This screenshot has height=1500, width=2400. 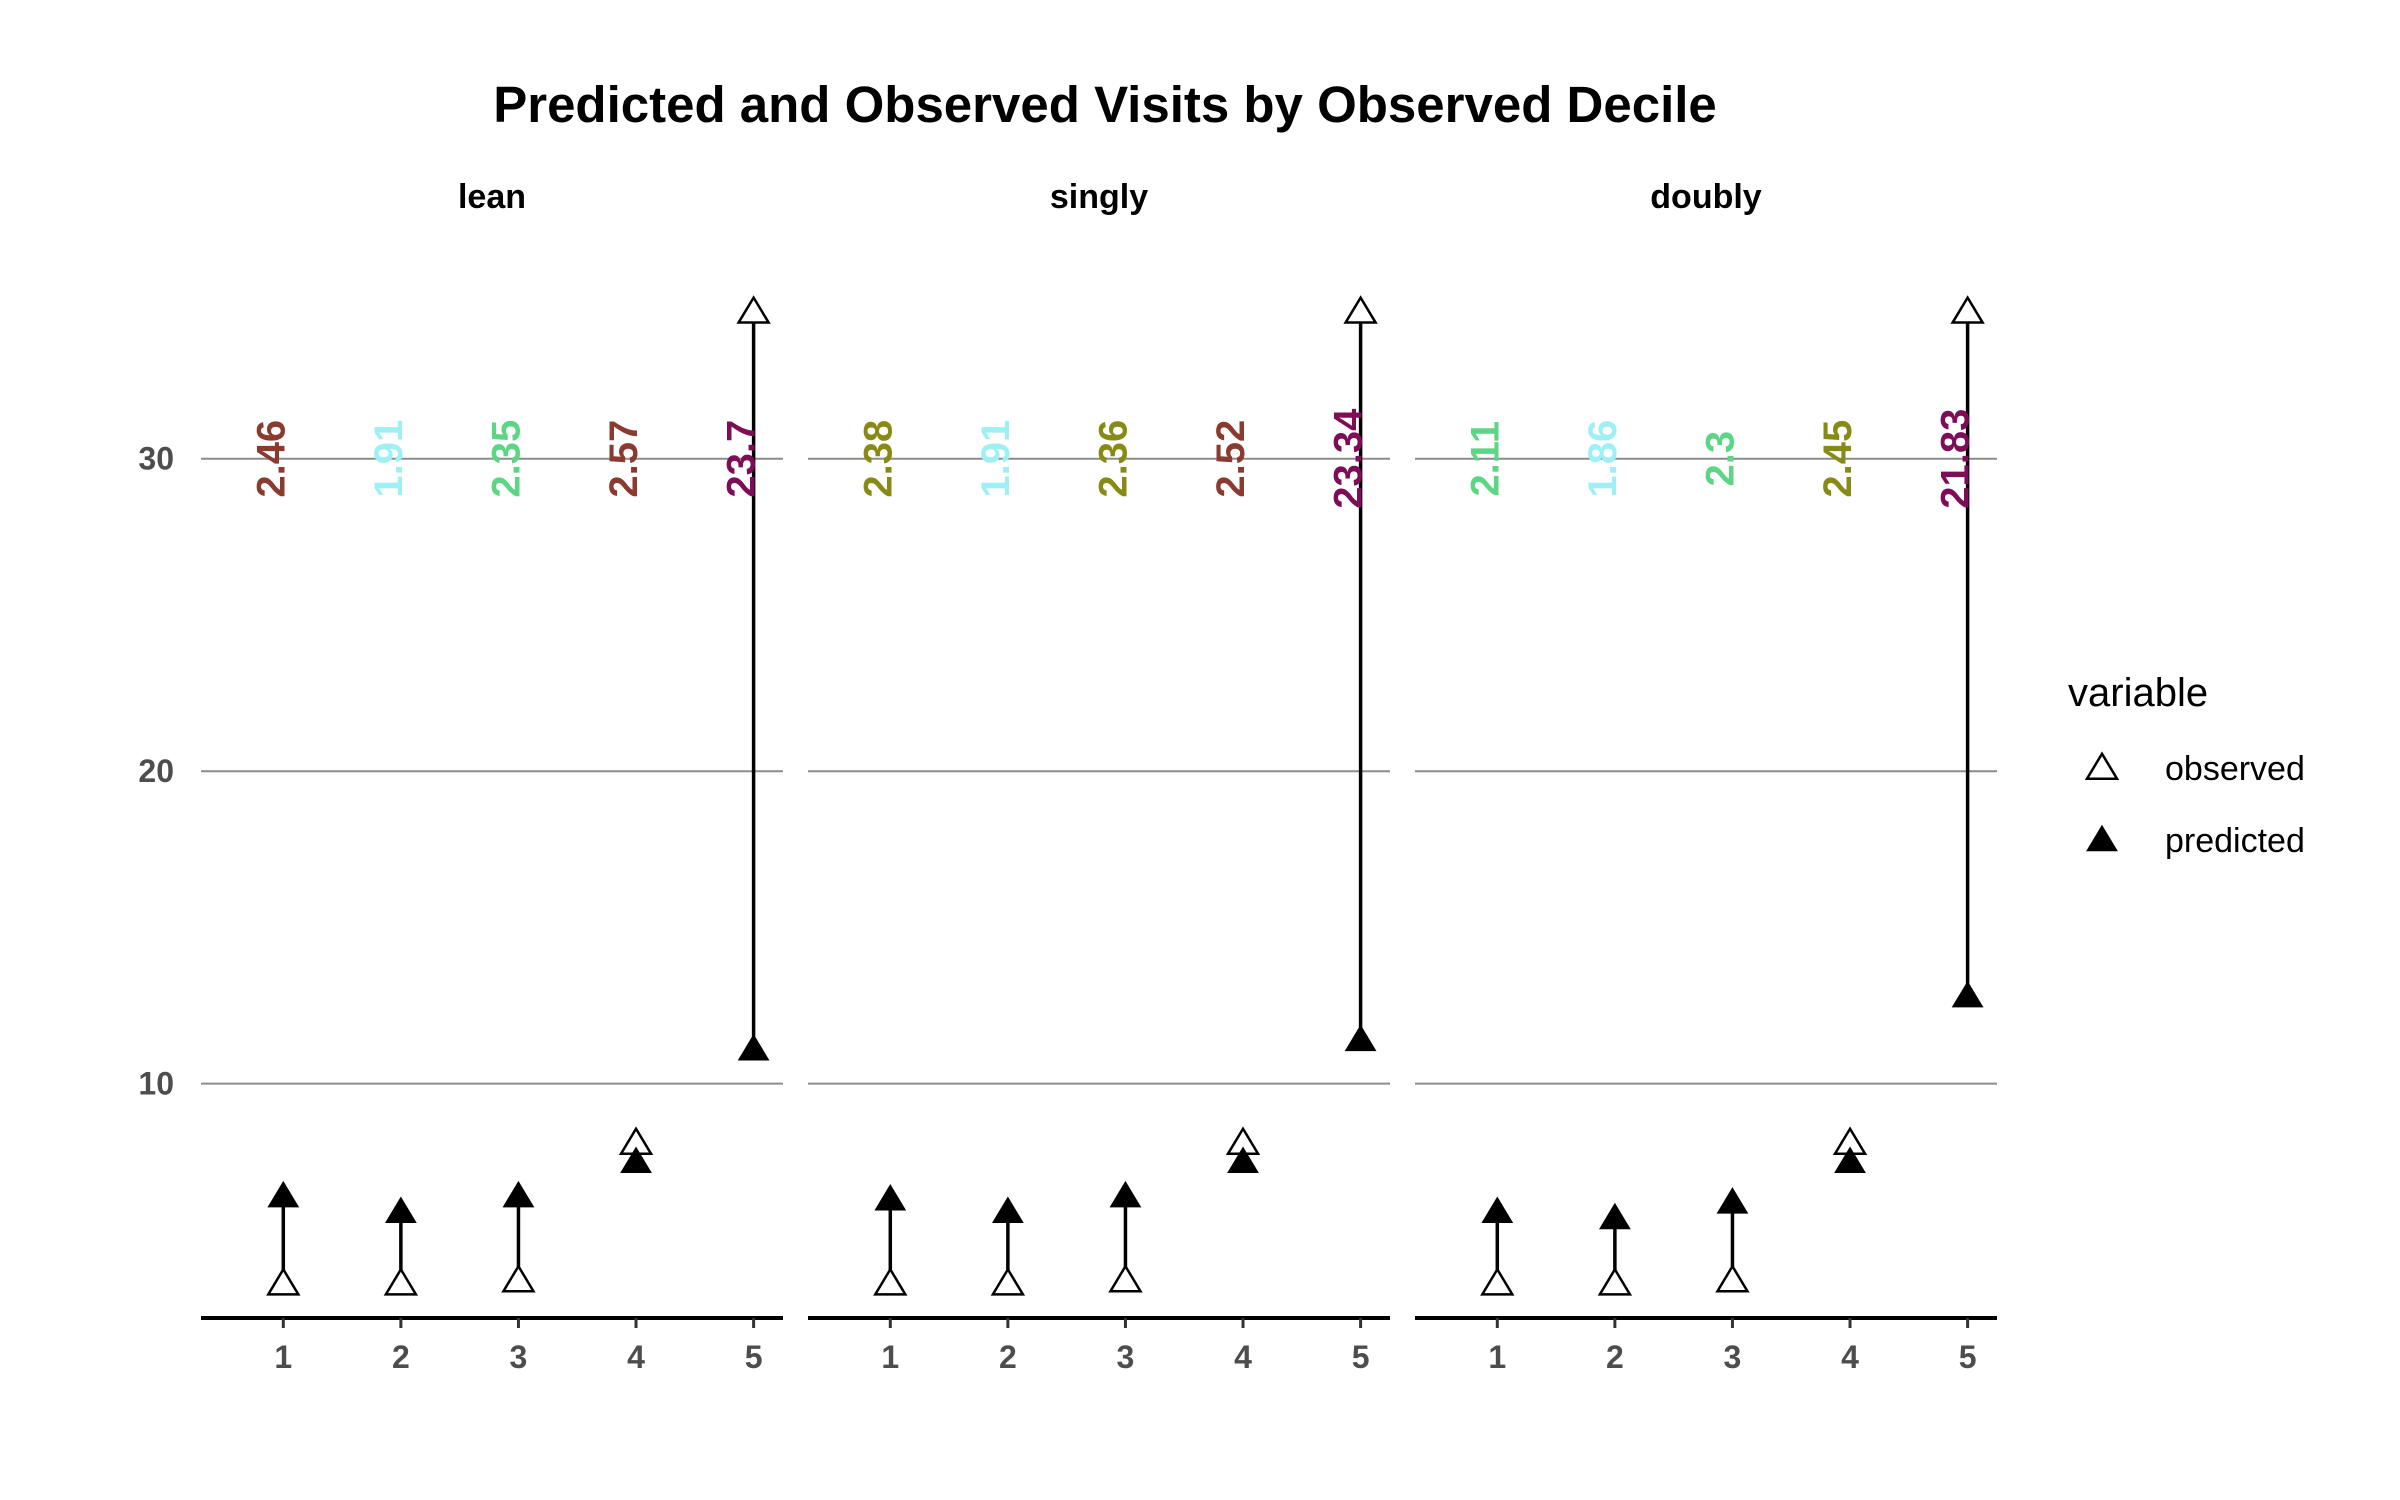 I want to click on data-label: 2.35, so click(x=506, y=459).